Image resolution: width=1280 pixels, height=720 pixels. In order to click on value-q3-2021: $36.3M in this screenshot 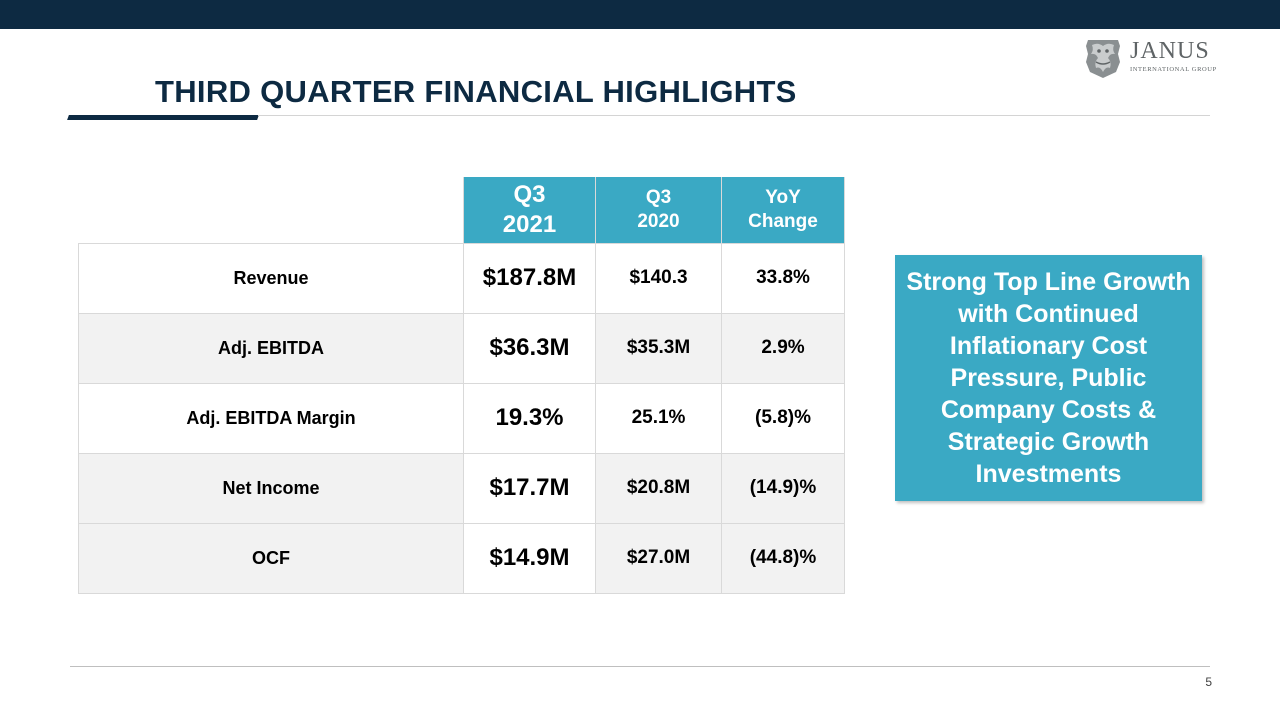, I will do `click(529, 348)`.